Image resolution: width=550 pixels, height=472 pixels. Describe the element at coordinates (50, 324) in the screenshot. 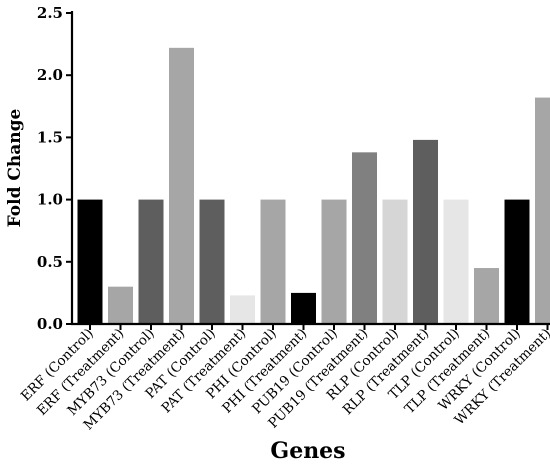

I see `y-tick-label: 0.0` at that location.